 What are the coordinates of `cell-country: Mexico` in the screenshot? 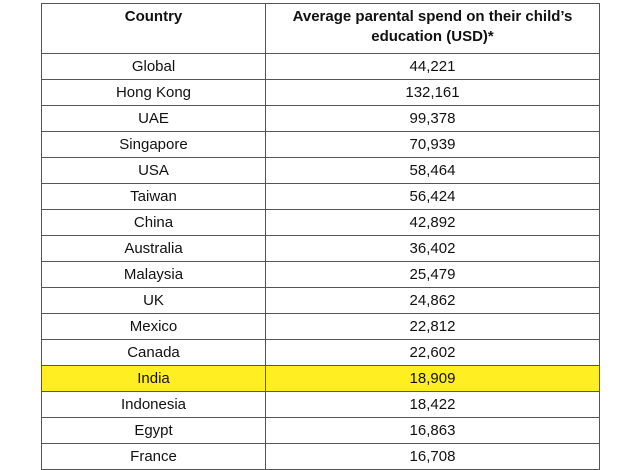 It's located at (153, 326).